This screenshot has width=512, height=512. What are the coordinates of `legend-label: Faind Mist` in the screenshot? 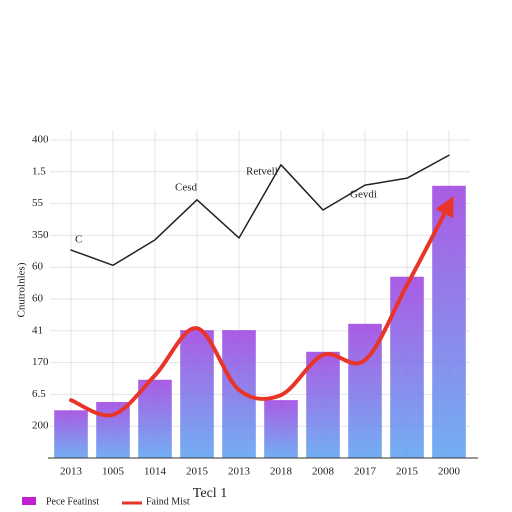 It's located at (168, 501).